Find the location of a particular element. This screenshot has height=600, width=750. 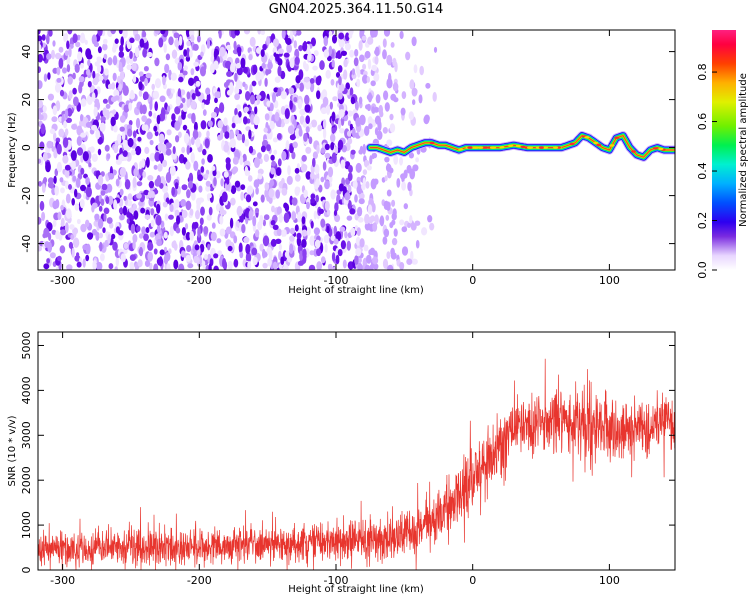

snr-y-tick-label: 3000 is located at coordinates (26, 435).